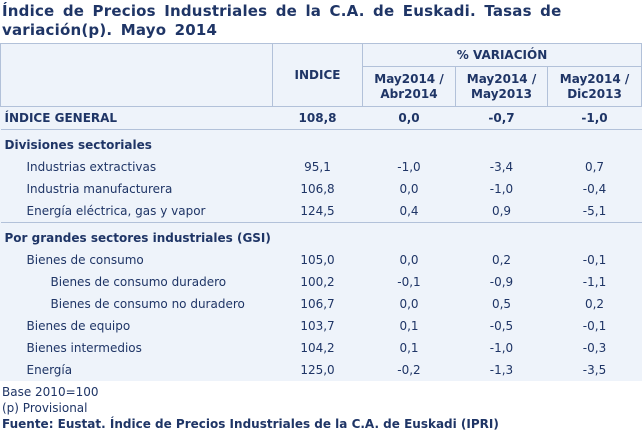  Describe the element at coordinates (317, 370) in the screenshot. I see `cell: 125,0` at that location.